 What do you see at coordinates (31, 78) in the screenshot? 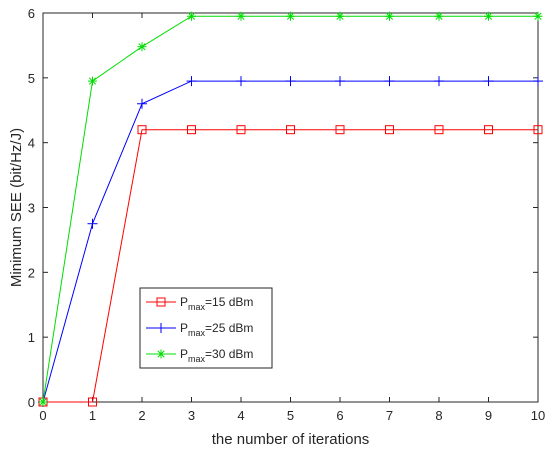
I see `y-tick-label: 5` at bounding box center [31, 78].